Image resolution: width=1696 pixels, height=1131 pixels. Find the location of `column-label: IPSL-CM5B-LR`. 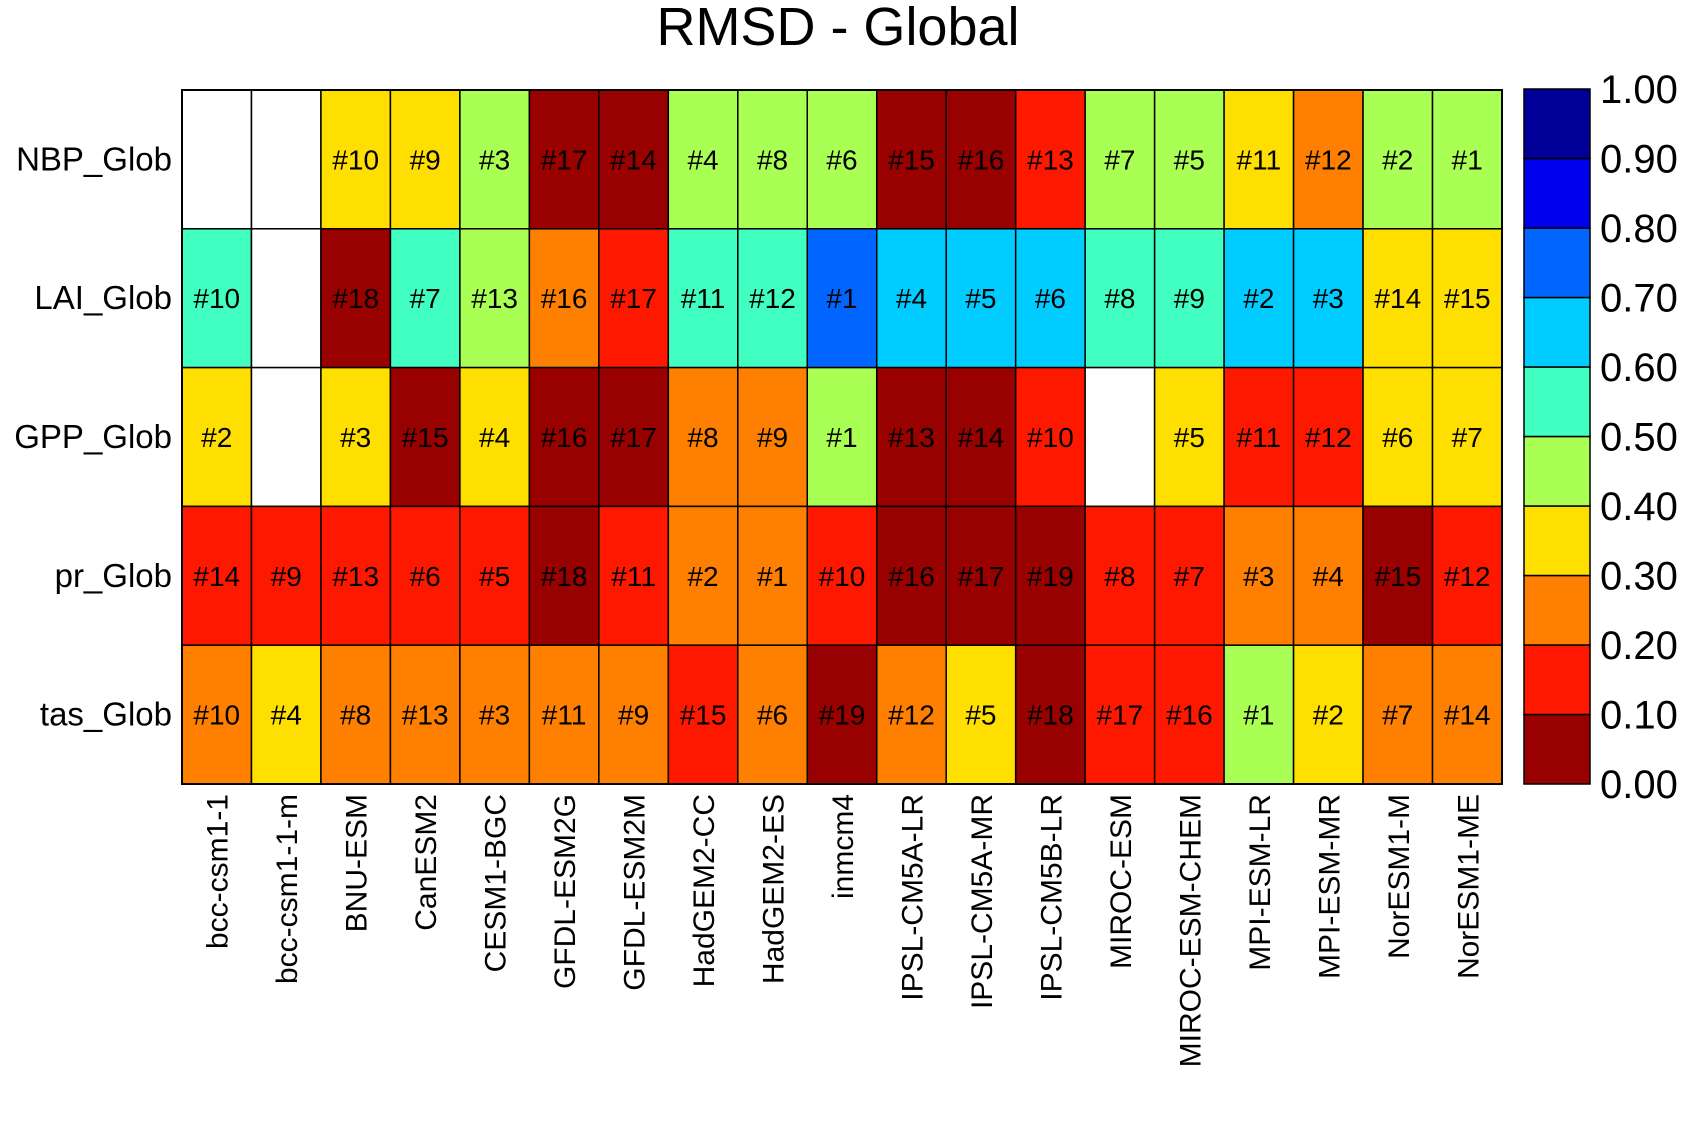

column-label: IPSL-CM5B-LR is located at coordinates (1051, 897).